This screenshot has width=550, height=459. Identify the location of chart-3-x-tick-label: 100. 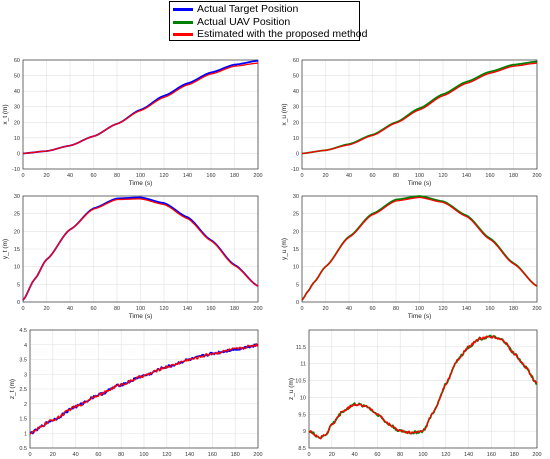
(140, 309).